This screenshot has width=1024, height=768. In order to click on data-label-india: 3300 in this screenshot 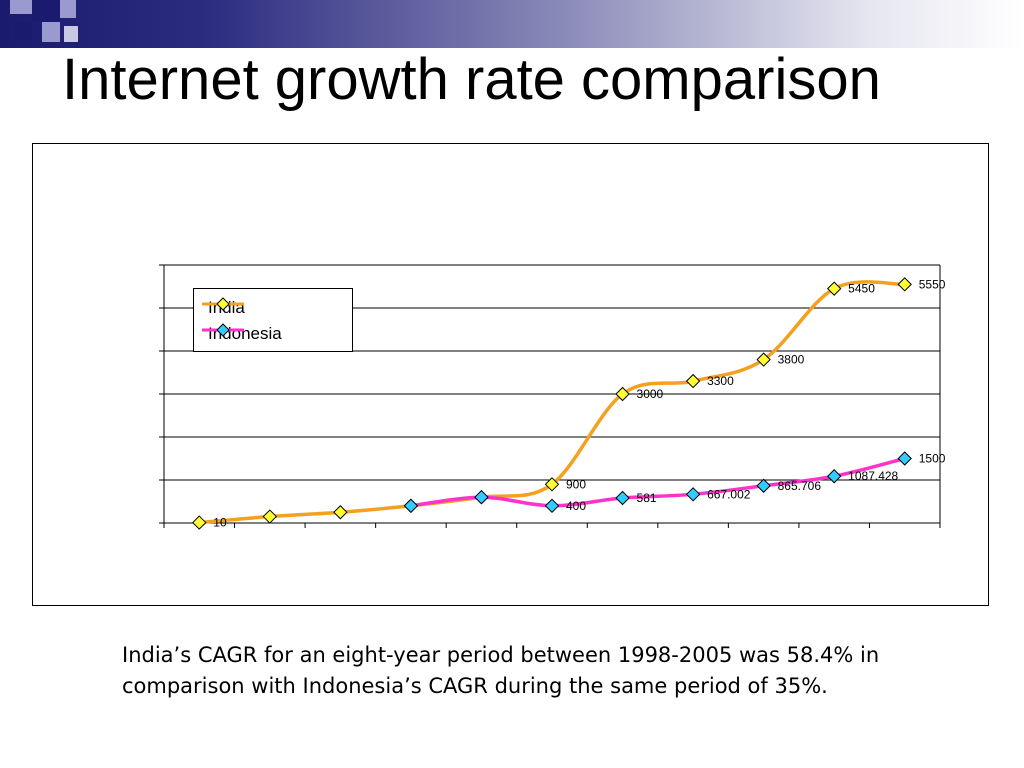, I will do `click(720, 381)`.